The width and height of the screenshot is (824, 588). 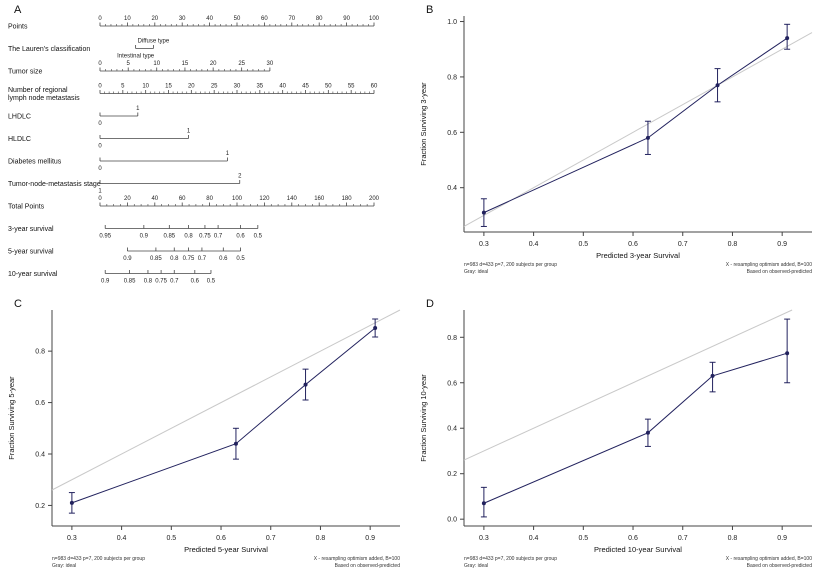 What do you see at coordinates (26, 207) in the screenshot?
I see `nomogram-row-label: Total Points` at bounding box center [26, 207].